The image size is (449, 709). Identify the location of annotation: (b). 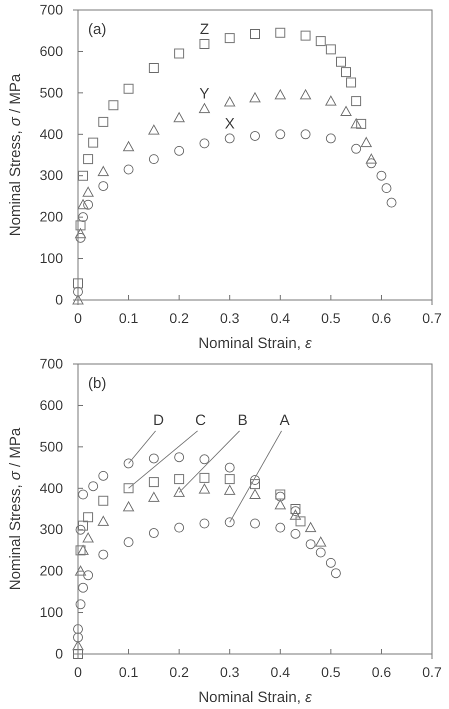
(97, 383).